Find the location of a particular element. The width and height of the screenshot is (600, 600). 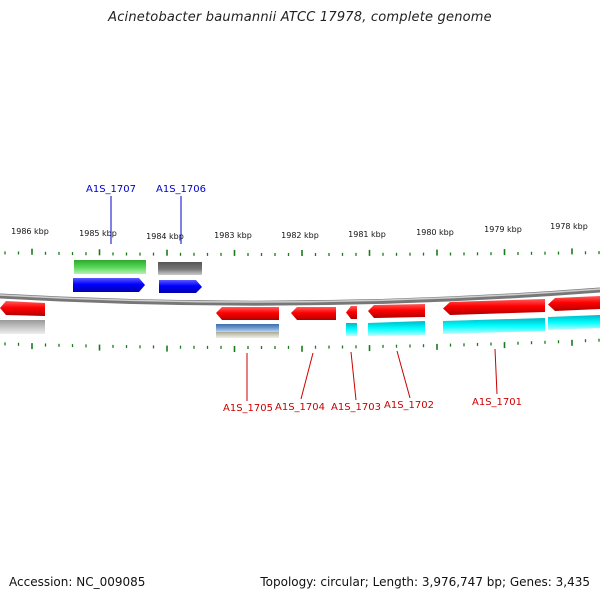

gene-label-a1s-1707: A1S_1707 is located at coordinates (111, 189).